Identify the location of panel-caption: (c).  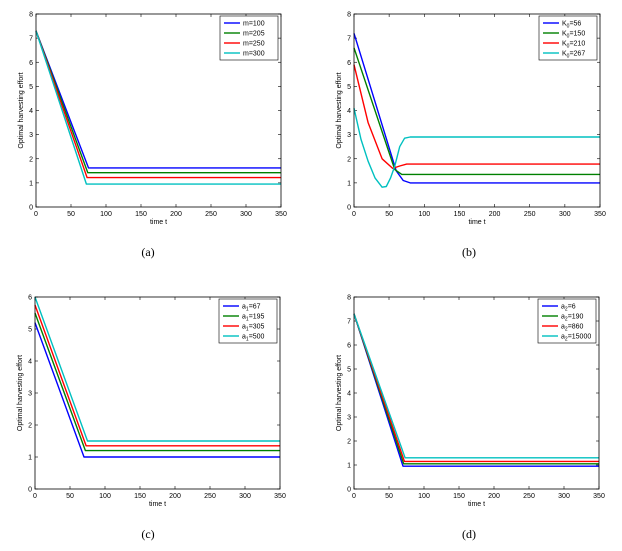
(147, 534).